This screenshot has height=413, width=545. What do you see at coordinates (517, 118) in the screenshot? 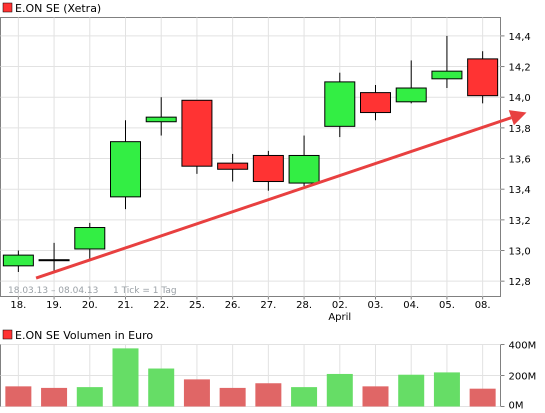
I see `trendline-arrowhead` at bounding box center [517, 118].